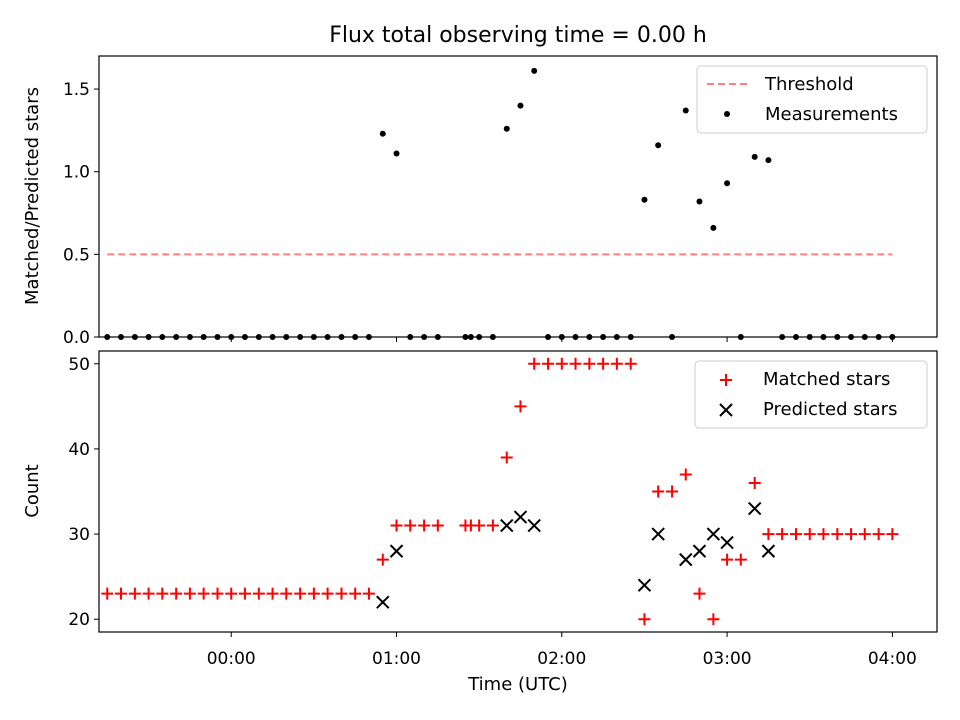 The image size is (960, 720). I want to click on legend-measurements-label: Measurements, so click(831, 114).